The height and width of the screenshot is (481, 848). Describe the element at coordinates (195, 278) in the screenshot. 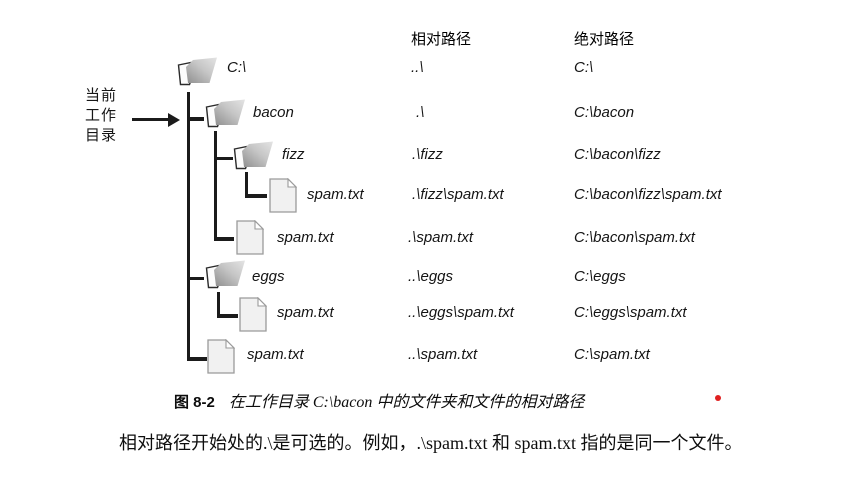

I see `tree-line-tick-eggs` at that location.